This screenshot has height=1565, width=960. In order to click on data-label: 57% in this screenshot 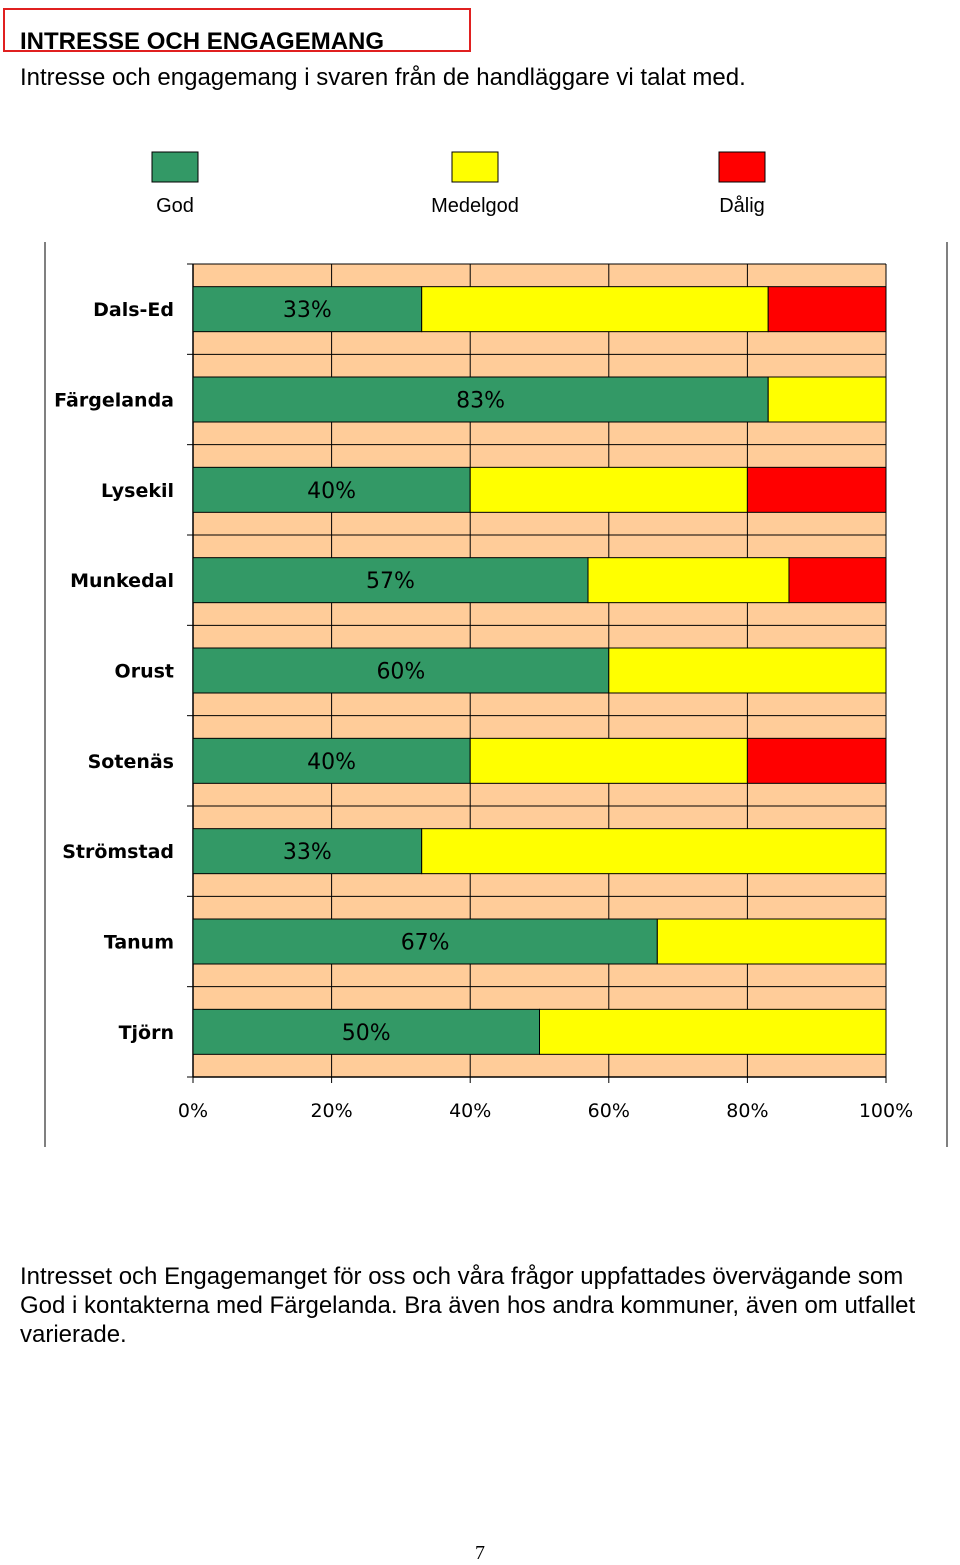, I will do `click(390, 581)`.